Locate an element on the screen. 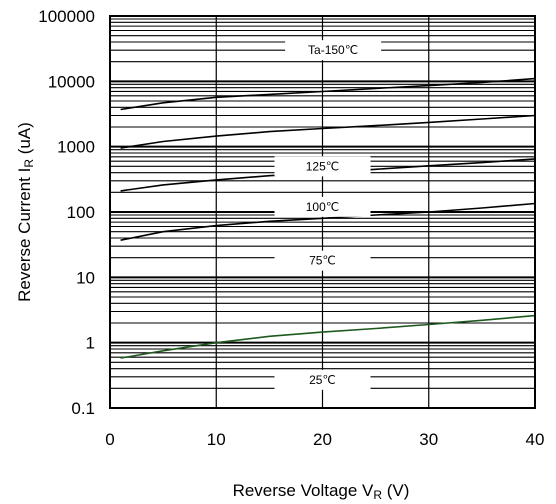 This screenshot has width=556, height=504. series-label: 100℃ is located at coordinates (323, 207).